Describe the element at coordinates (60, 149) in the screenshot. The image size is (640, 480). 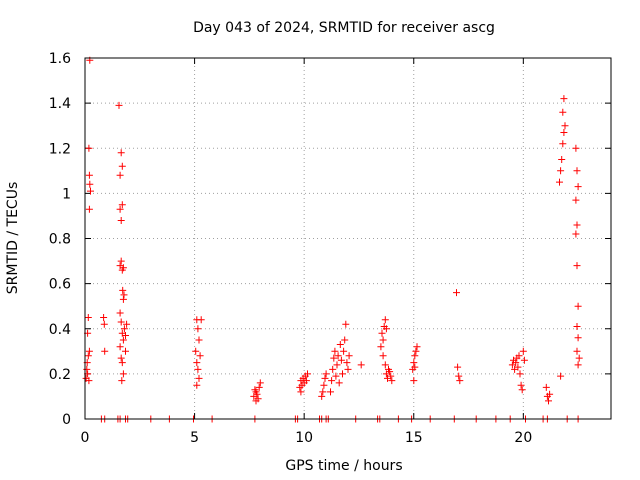
I see `y-tick-label: 1.2` at that location.